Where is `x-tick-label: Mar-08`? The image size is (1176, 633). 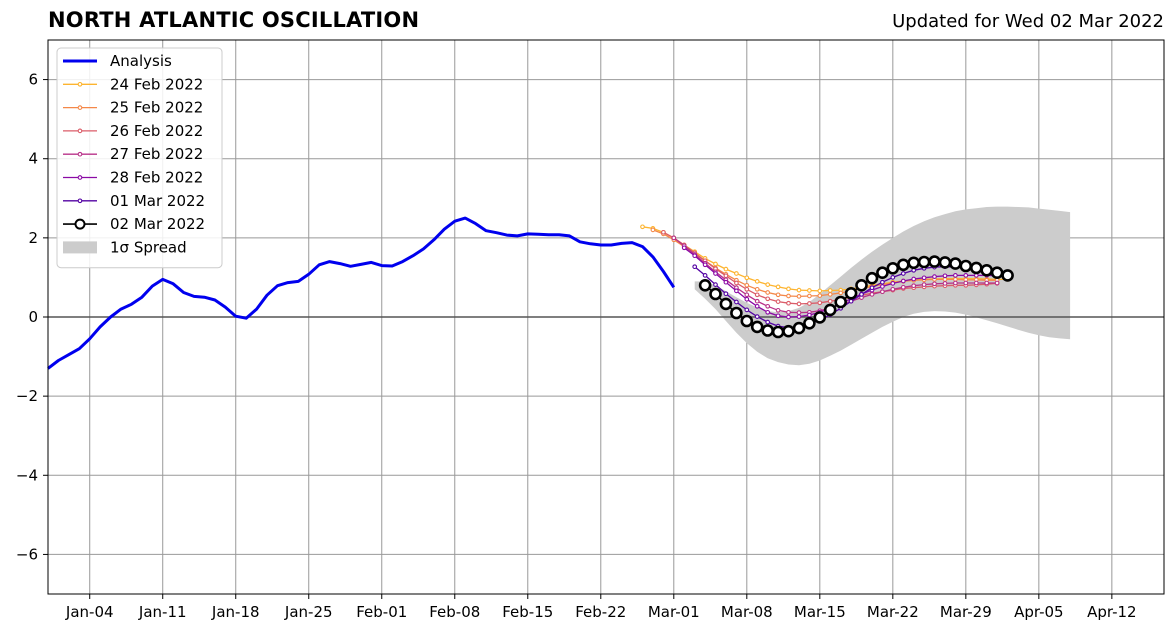
x-tick-label: Mar-08 is located at coordinates (747, 612).